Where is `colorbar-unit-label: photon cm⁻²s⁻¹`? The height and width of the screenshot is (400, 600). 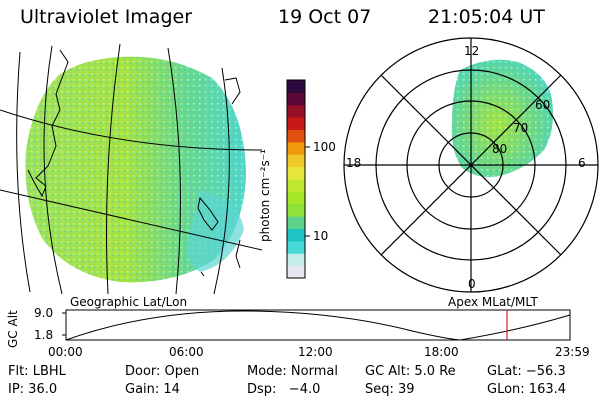 colorbar-unit-label: photon cm⁻²s⁻¹ is located at coordinates (265, 195).